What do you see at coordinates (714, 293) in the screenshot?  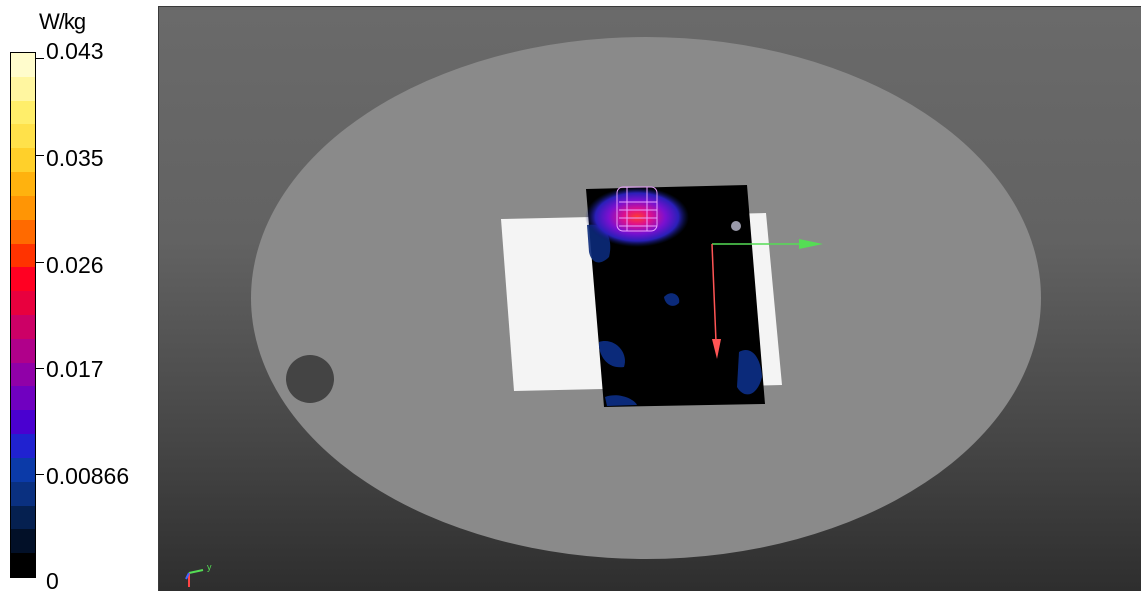 I see `axis-x-line` at bounding box center [714, 293].